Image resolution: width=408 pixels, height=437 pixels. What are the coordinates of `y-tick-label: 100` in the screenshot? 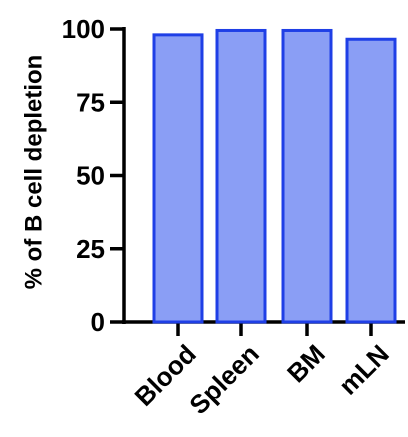 It's located at (83, 29).